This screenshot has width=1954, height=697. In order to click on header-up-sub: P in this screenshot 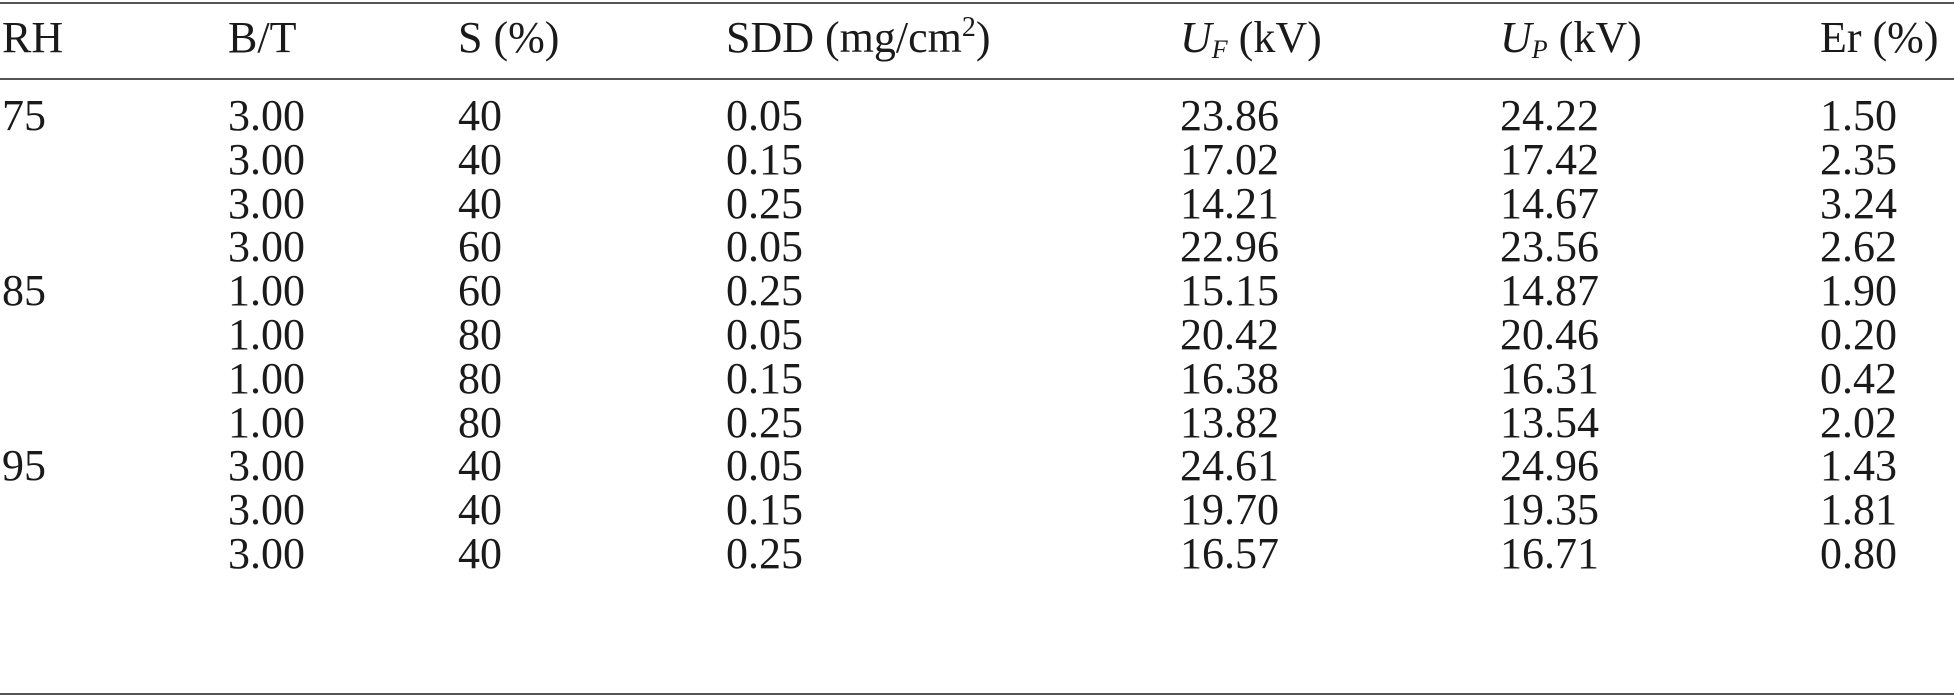, I will do `click(1539, 49)`.